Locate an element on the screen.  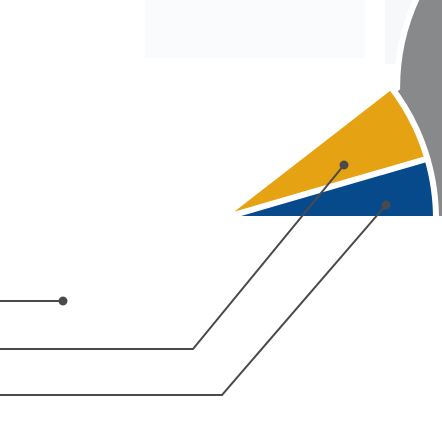
leader-blue-dot is located at coordinates (386, 205).